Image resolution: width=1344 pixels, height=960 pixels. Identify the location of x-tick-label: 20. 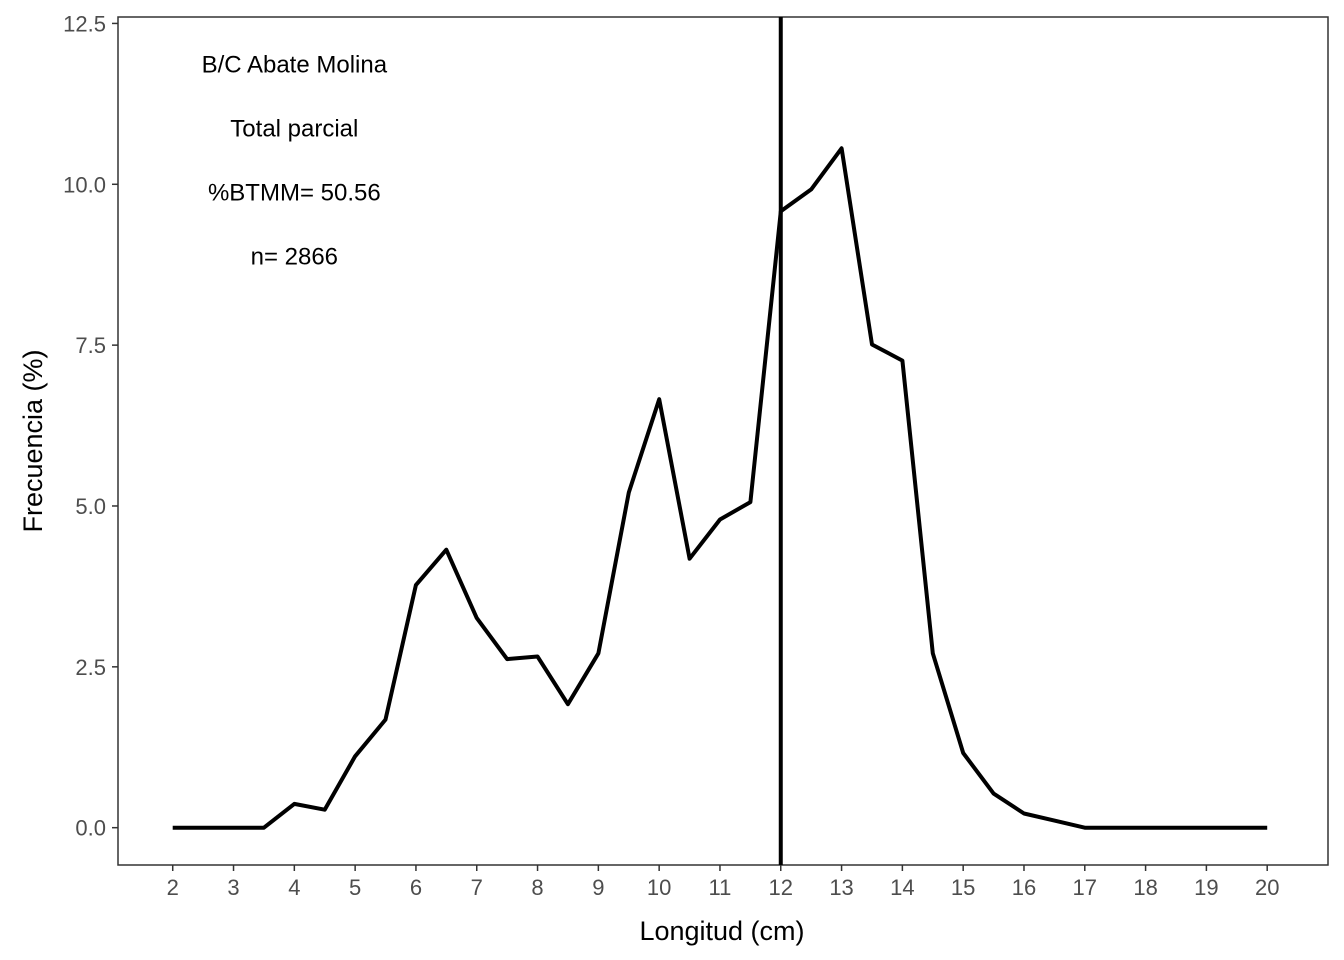
(1267, 887).